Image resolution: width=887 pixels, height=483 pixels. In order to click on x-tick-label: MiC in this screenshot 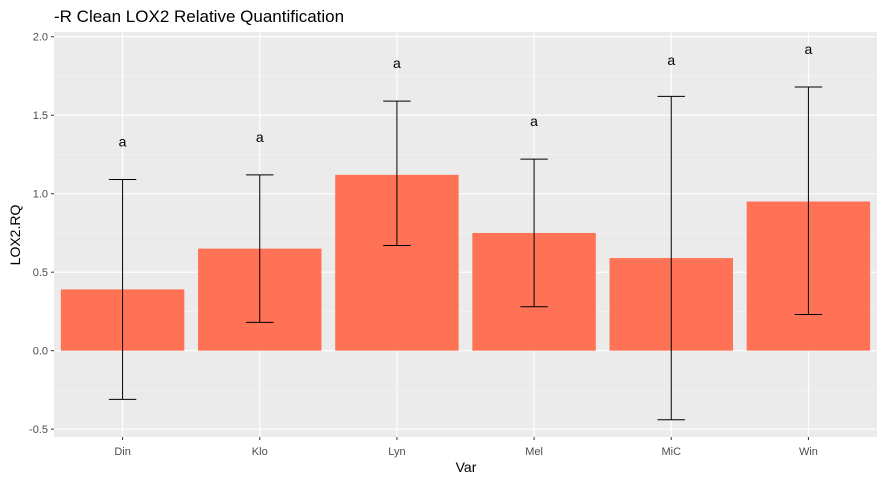, I will do `click(671, 452)`.